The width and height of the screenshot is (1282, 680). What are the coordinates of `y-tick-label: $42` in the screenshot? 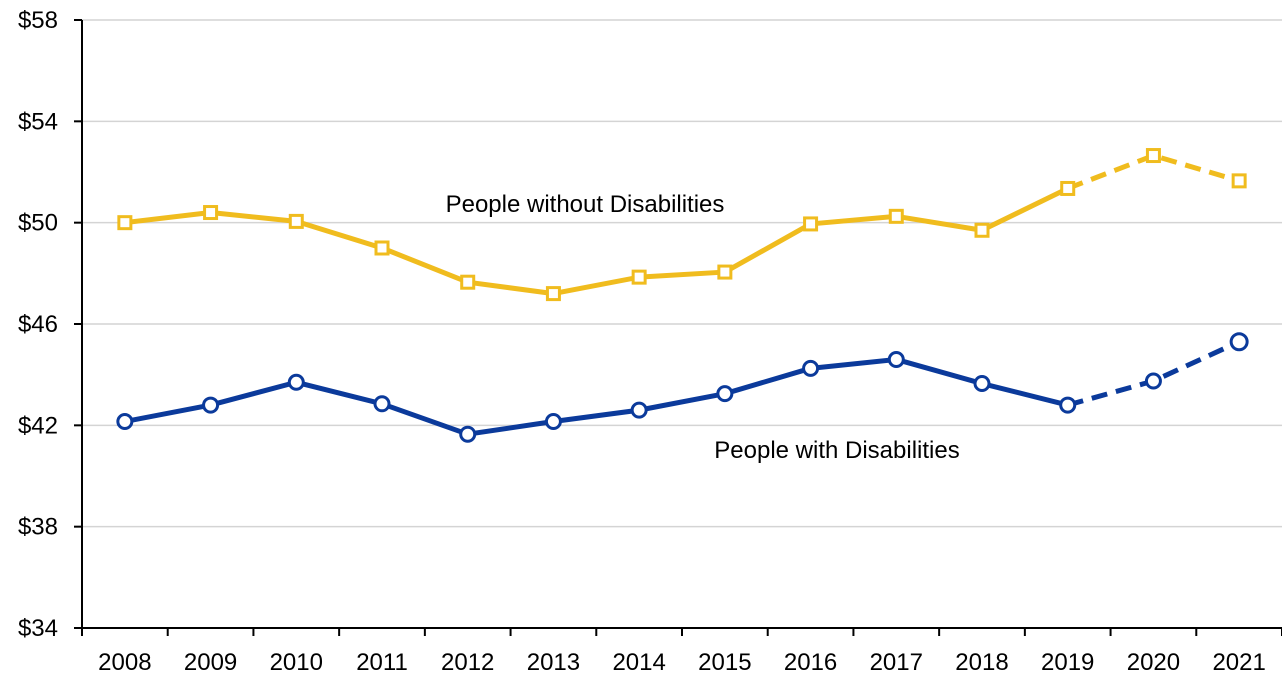 It's located at (38, 425).